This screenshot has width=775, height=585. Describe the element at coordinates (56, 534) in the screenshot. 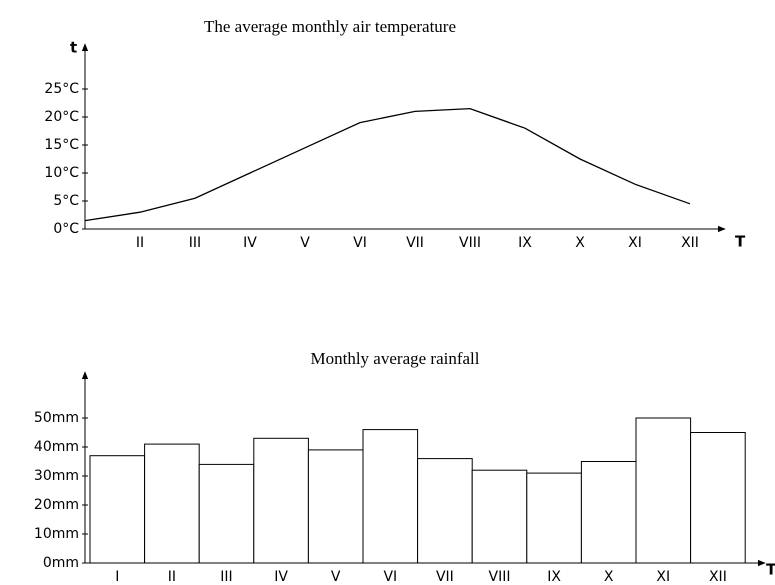

I see `y-tick-label: 10mm` at that location.